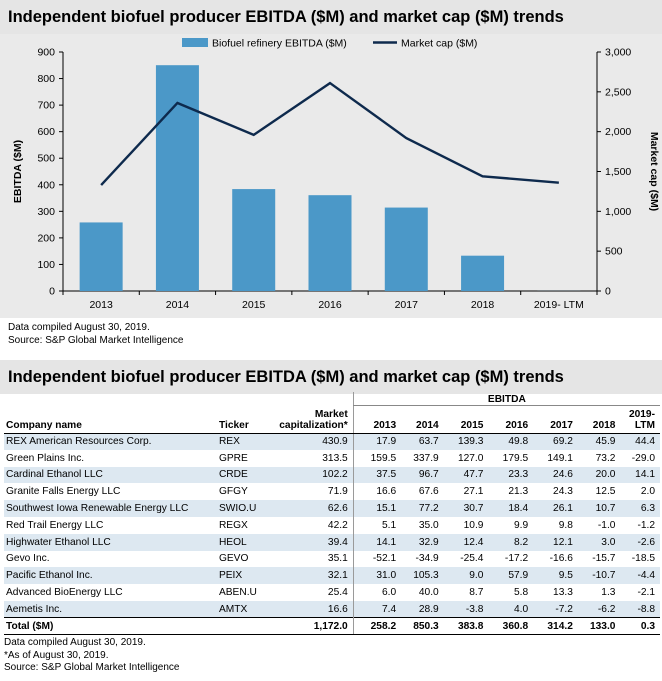 The width and height of the screenshot is (662, 681). I want to click on cell-ebitda-2014: 35.0, so click(428, 525).